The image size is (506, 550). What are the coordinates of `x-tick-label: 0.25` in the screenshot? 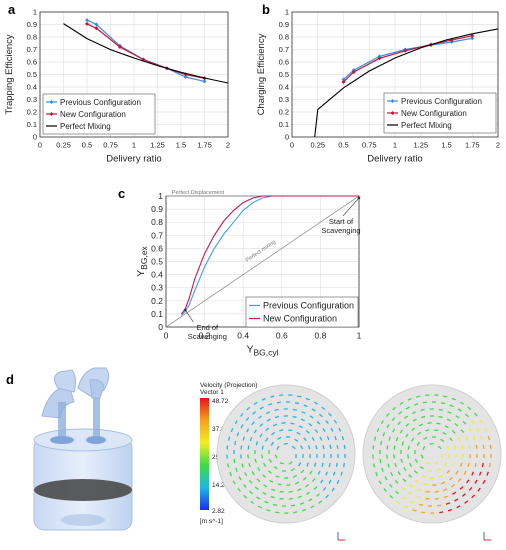 It's located at (63, 145).